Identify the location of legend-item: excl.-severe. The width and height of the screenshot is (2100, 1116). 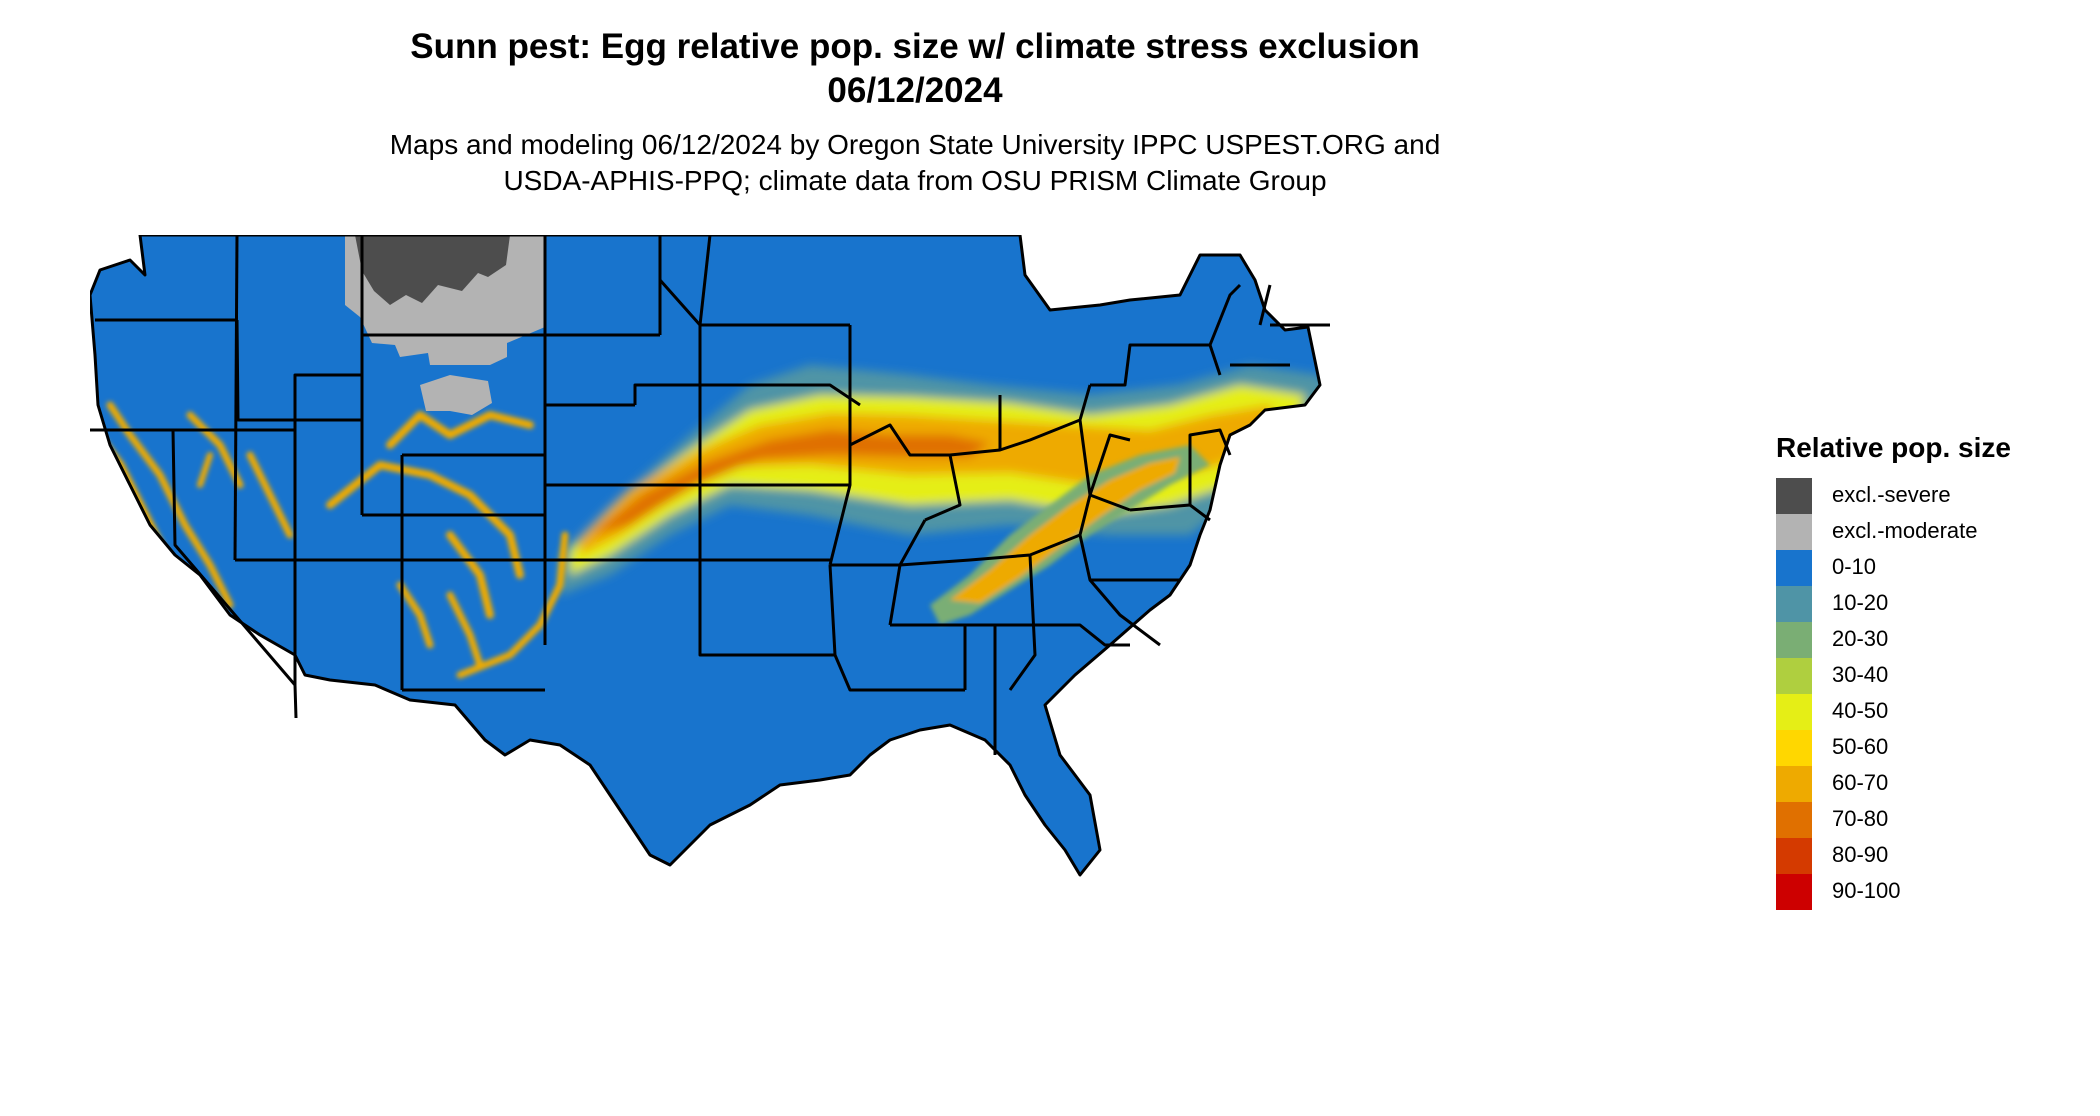
(1926, 496).